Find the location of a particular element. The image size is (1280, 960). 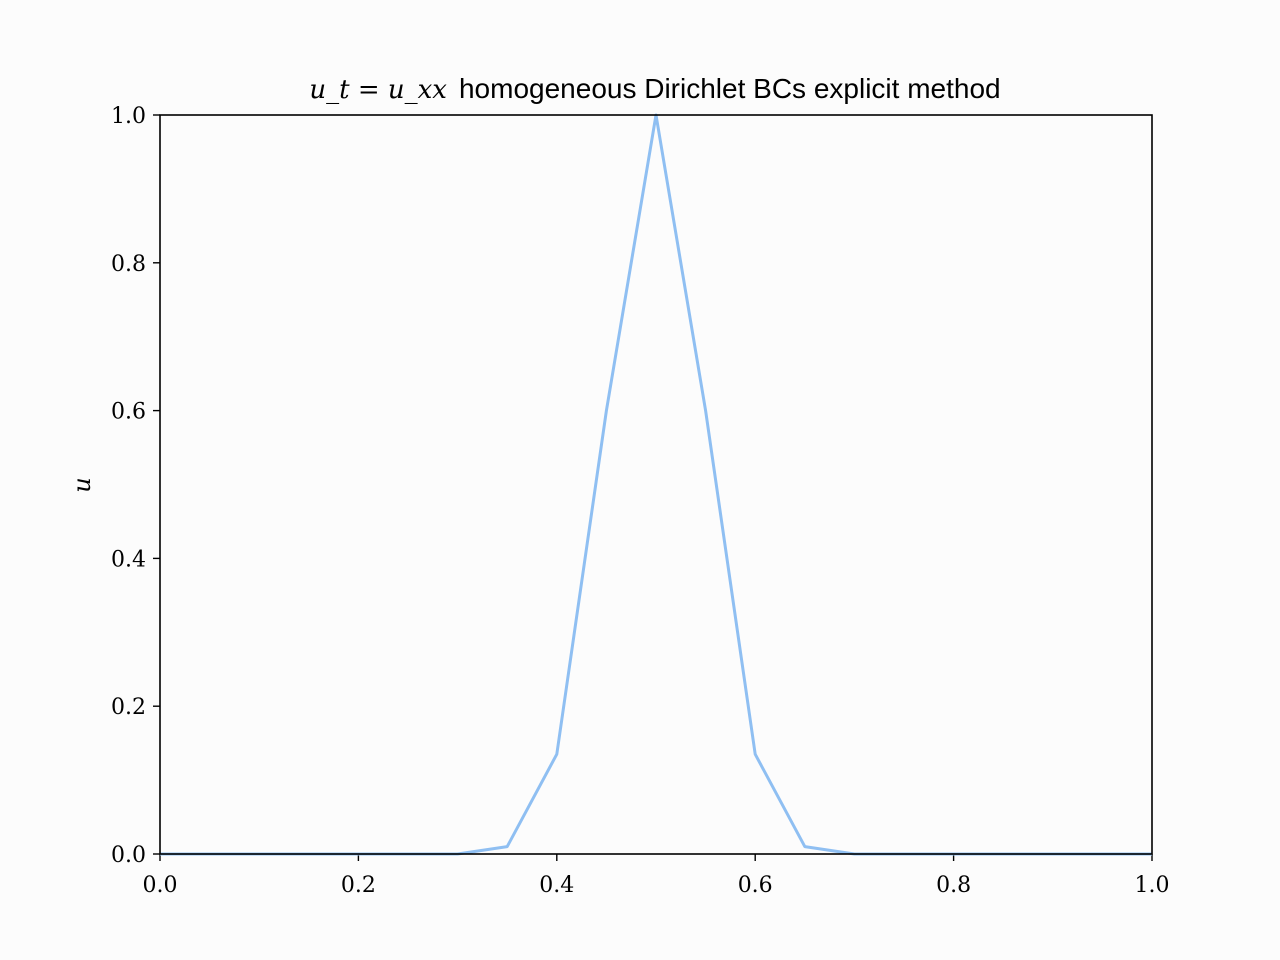

title-math: u_t = u_xx is located at coordinates (378, 90).